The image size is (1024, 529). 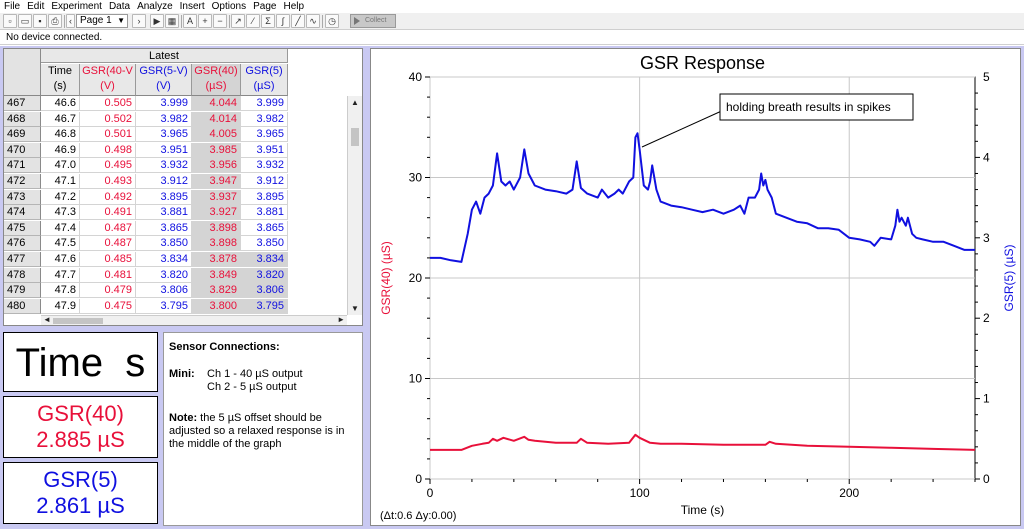 I want to click on table-cell: 3.878, so click(x=216, y=259).